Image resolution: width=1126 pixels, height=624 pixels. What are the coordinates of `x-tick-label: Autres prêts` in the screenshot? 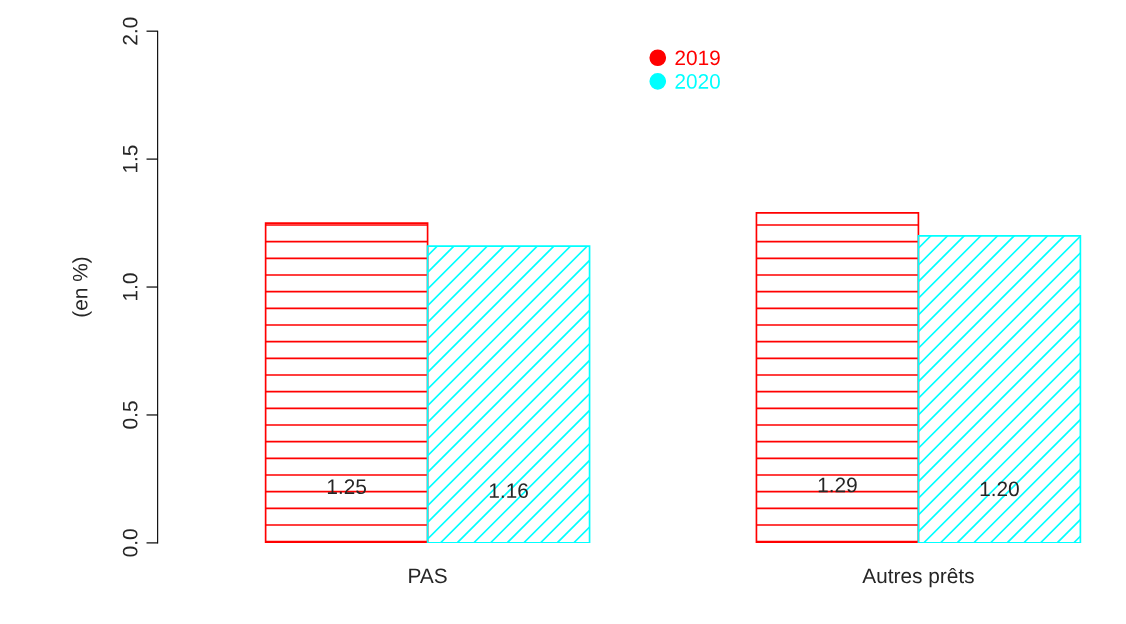 It's located at (918, 577).